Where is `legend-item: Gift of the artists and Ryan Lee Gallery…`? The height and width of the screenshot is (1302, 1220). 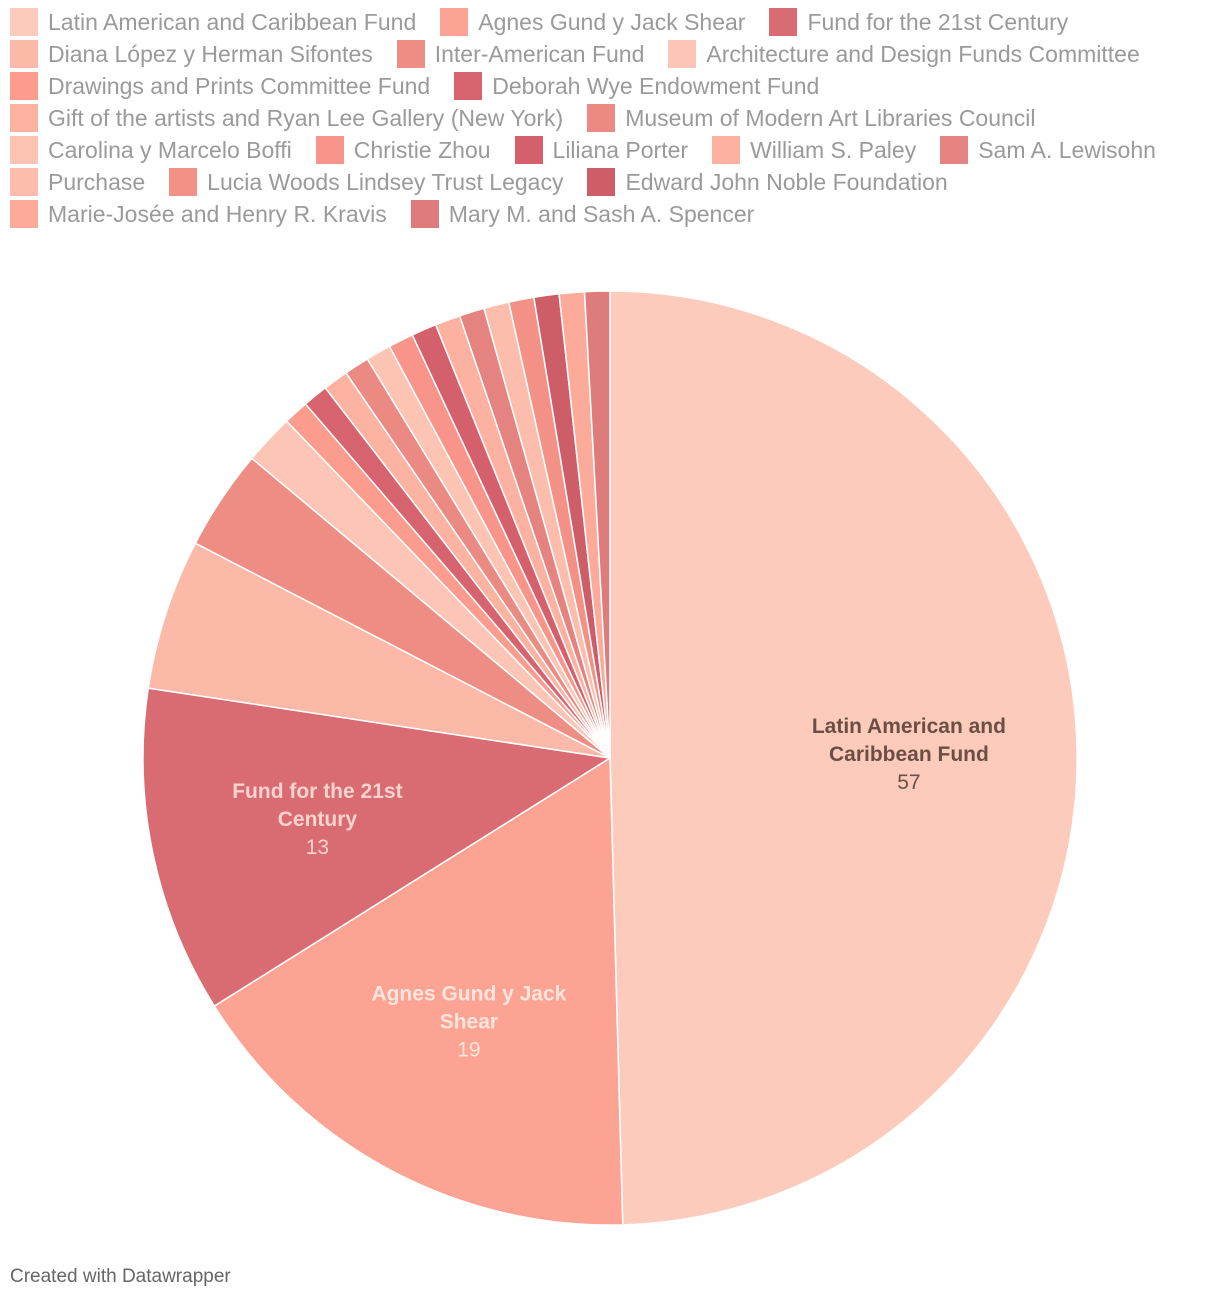
legend-item: Gift of the artists and Ryan Lee Gallery… is located at coordinates (286, 118).